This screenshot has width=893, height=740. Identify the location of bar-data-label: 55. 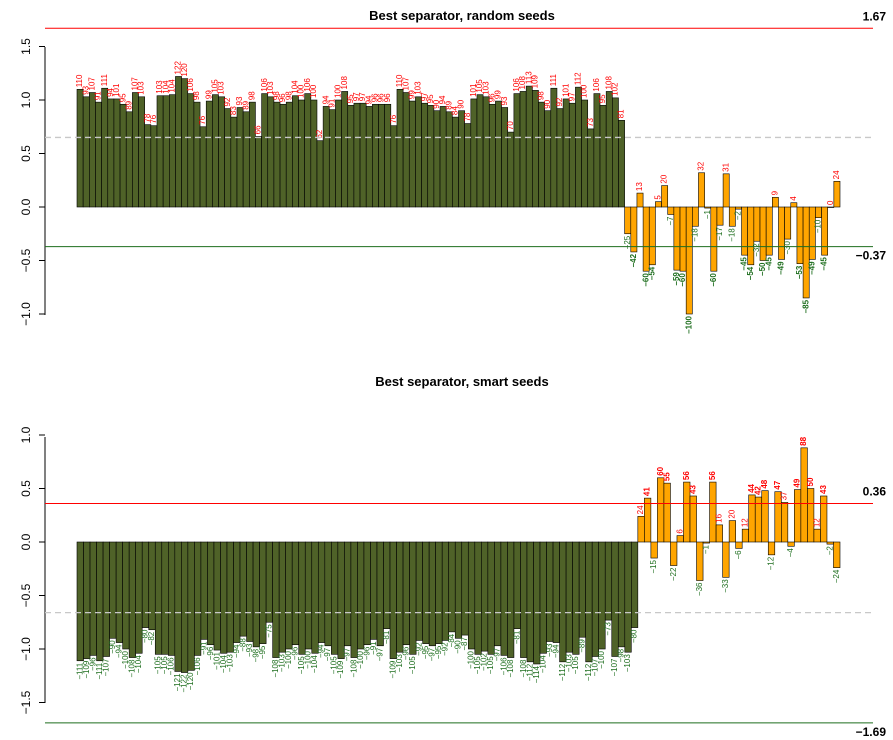
(666, 476).